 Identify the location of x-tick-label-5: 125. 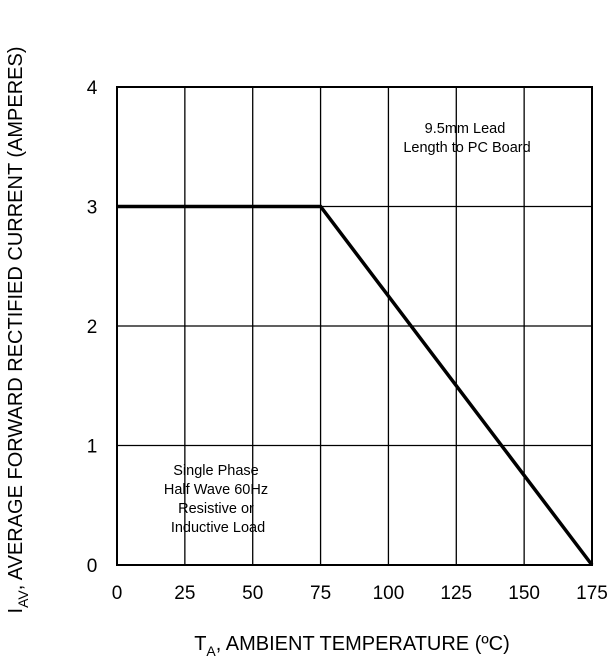
(456, 593).